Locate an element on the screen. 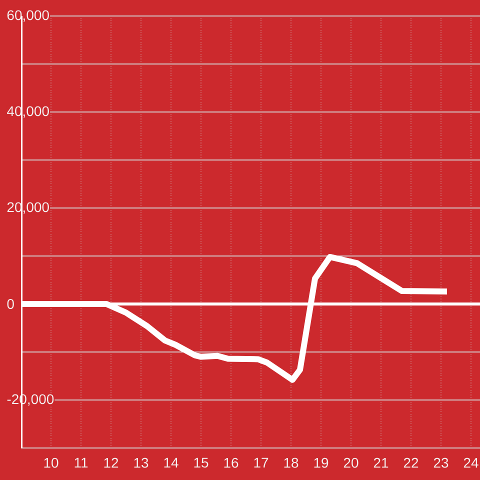 The width and height of the screenshot is (480, 480). x-tick-label: 22 is located at coordinates (411, 463).